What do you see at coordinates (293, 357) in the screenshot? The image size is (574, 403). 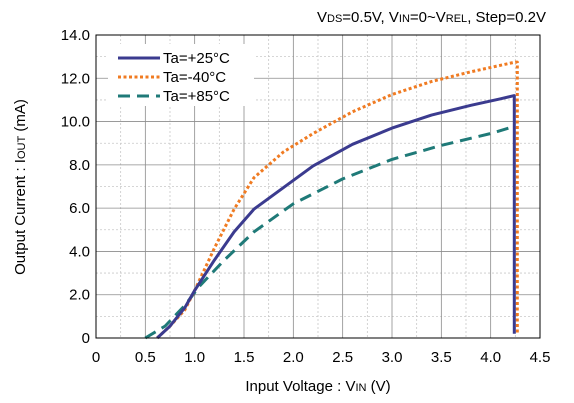 I see `x-tick-label: 2.0` at bounding box center [293, 357].